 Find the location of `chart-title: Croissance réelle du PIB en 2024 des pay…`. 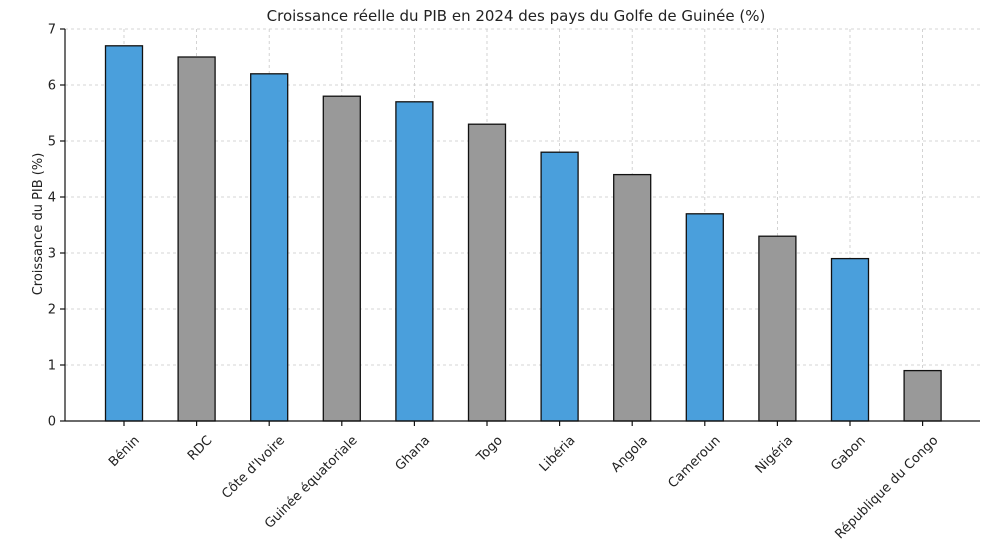

chart-title: Croissance réelle du PIB en 2024 des pay… is located at coordinates (516, 16).